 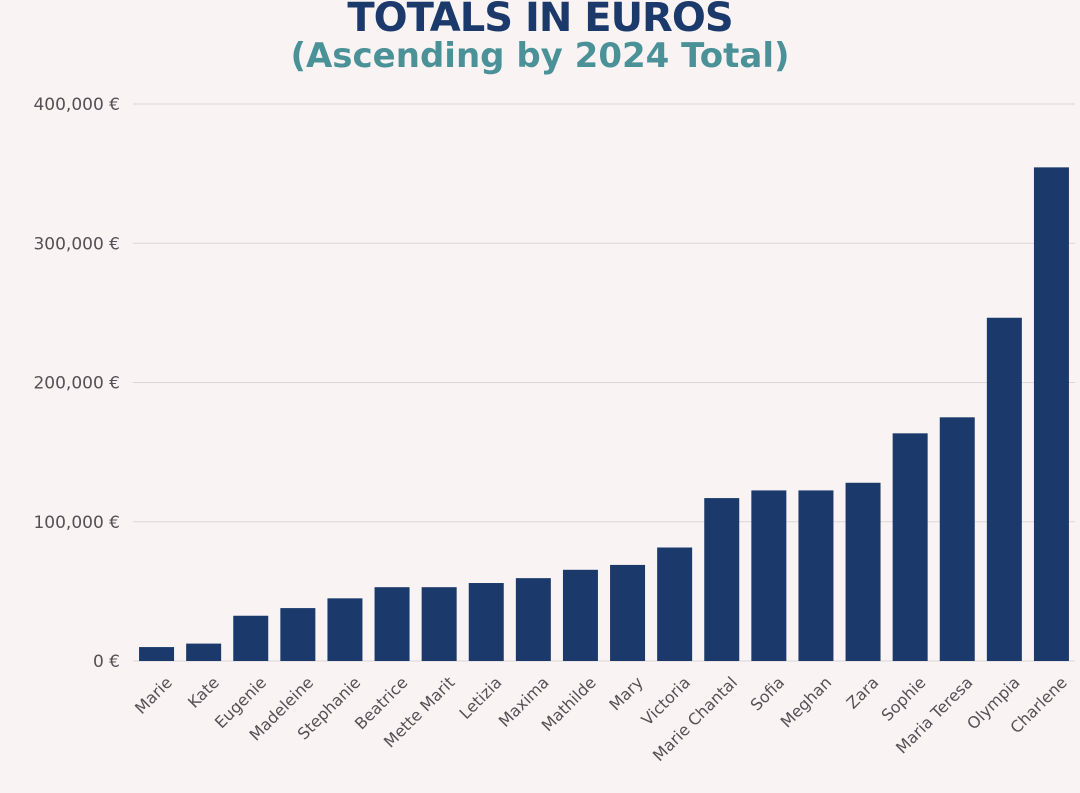 What do you see at coordinates (675, 604) in the screenshot?
I see `bar-victoria` at bounding box center [675, 604].